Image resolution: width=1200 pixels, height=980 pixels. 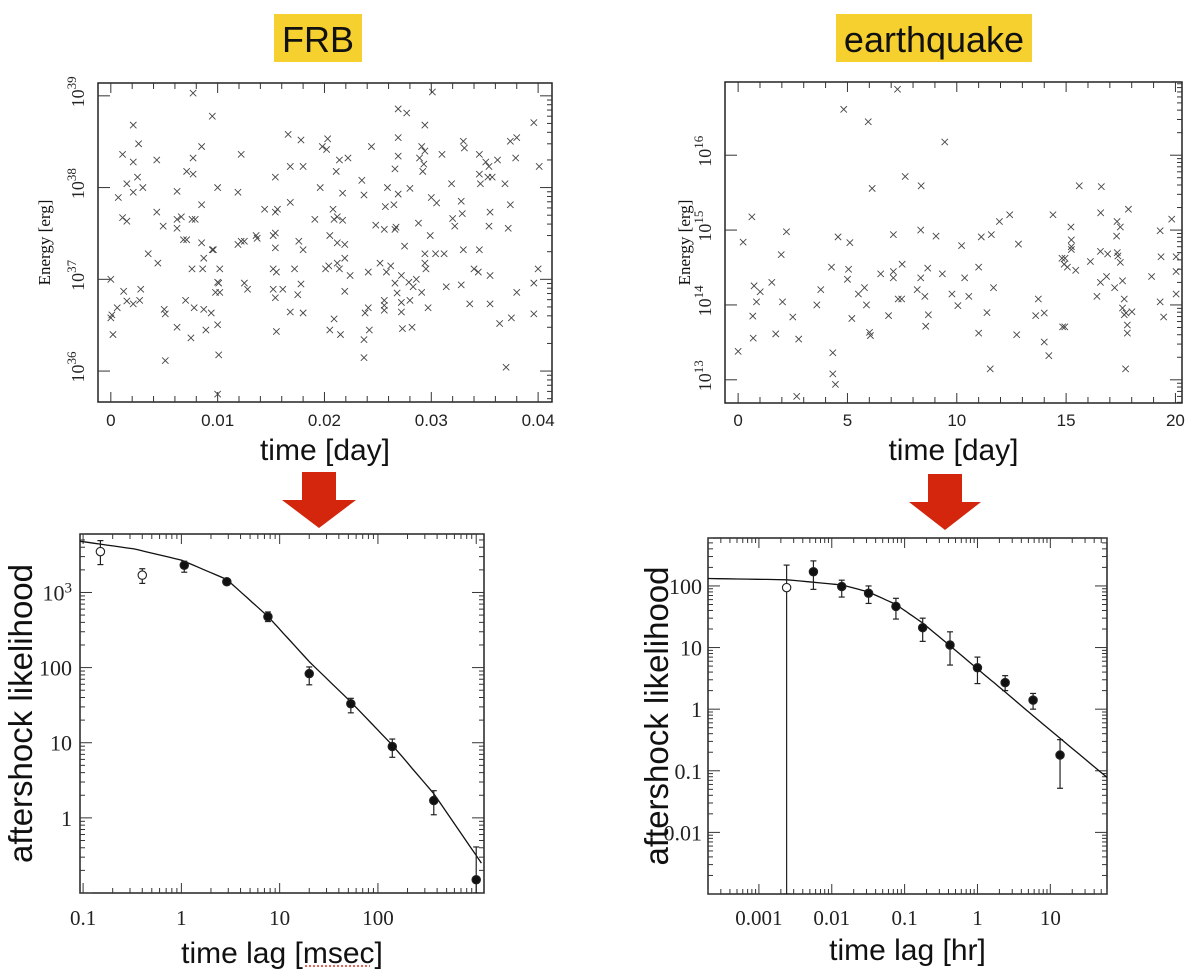 I want to click on x-tick-label: 0.001, so click(x=758, y=918).